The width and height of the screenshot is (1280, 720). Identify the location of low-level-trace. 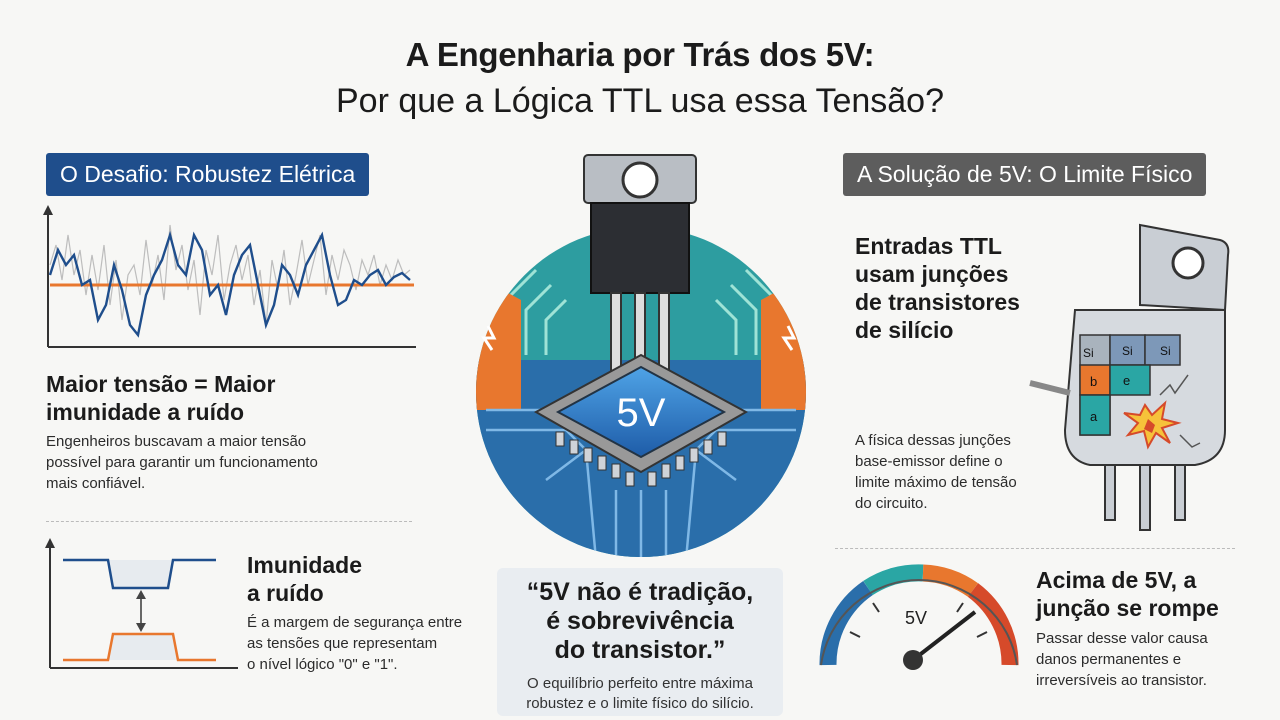
(139, 647).